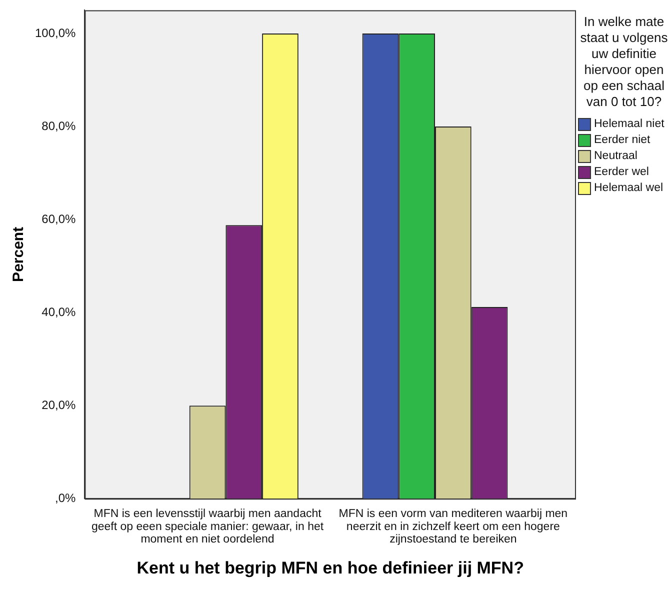  I want to click on legend-title: In welke mate staat u volgens uw definitie hiervoor open op een schaal van 0 tot 10?, so click(624, 62).